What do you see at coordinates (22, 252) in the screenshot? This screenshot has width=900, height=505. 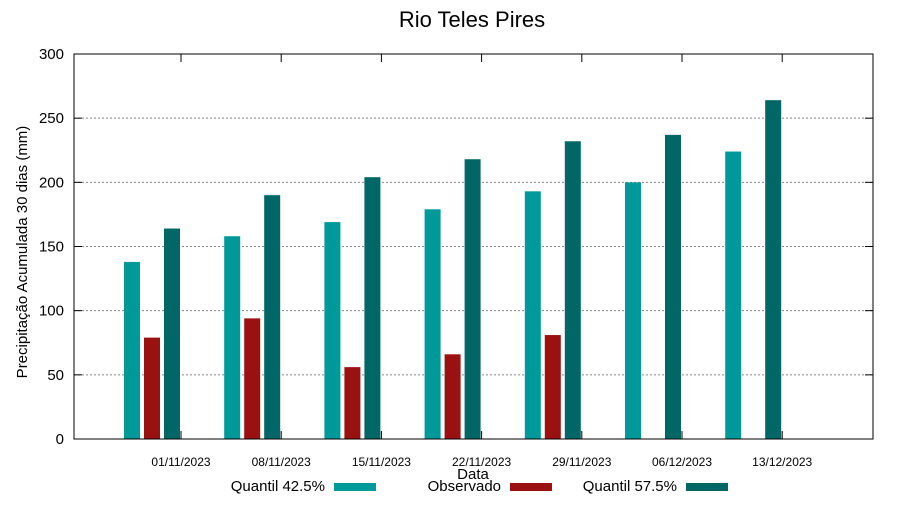 I see `y-axis-label: Precipitação Acumulada 30 dias (mm)` at bounding box center [22, 252].